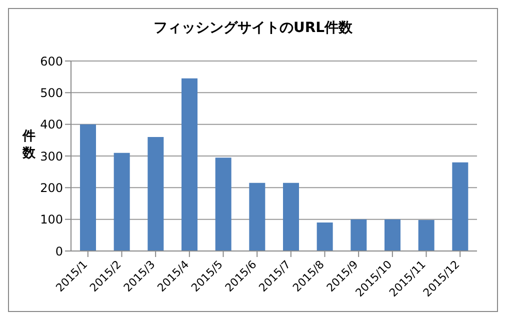  What do you see at coordinates (253, 28) in the screenshot?
I see `chart-title: フィッシングサイトのURL件数` at bounding box center [253, 28].